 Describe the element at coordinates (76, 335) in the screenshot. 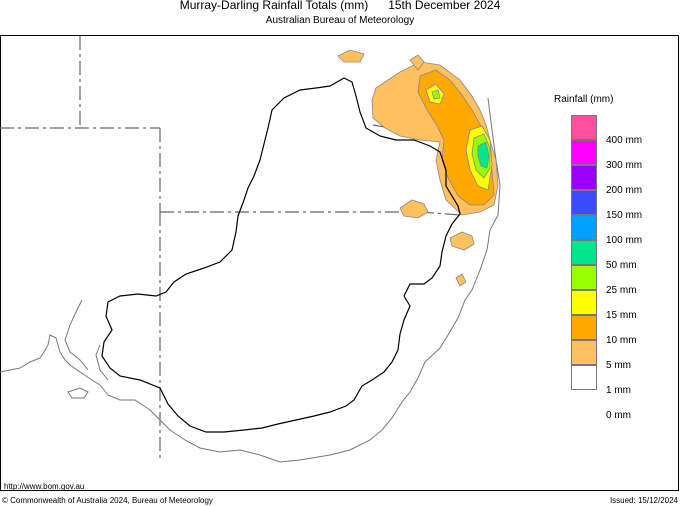

I see `spencer-gulf` at that location.